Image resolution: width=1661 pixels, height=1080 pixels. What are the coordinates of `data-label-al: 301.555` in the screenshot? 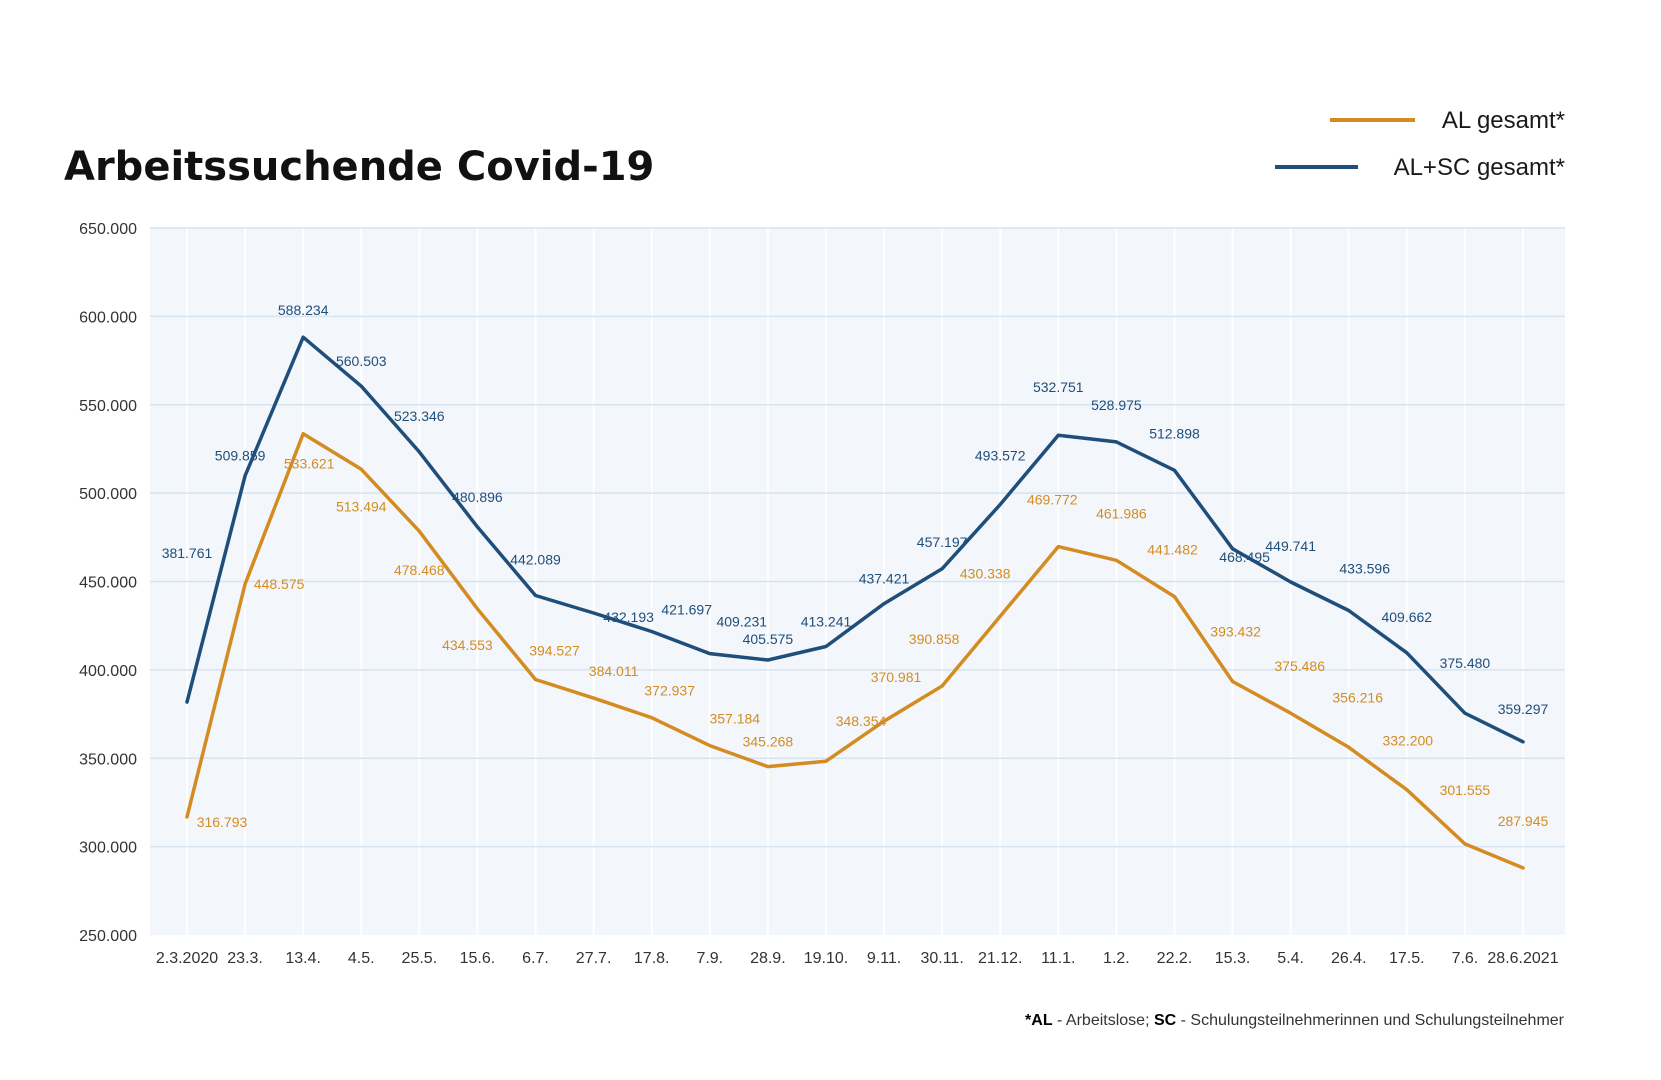 It's located at (1465, 790).